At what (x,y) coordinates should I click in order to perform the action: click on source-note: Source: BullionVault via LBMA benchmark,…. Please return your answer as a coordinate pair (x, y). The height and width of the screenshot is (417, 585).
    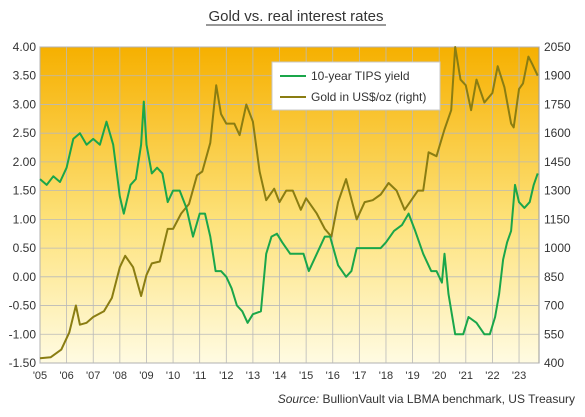
    Looking at the image, I should click on (426, 399).